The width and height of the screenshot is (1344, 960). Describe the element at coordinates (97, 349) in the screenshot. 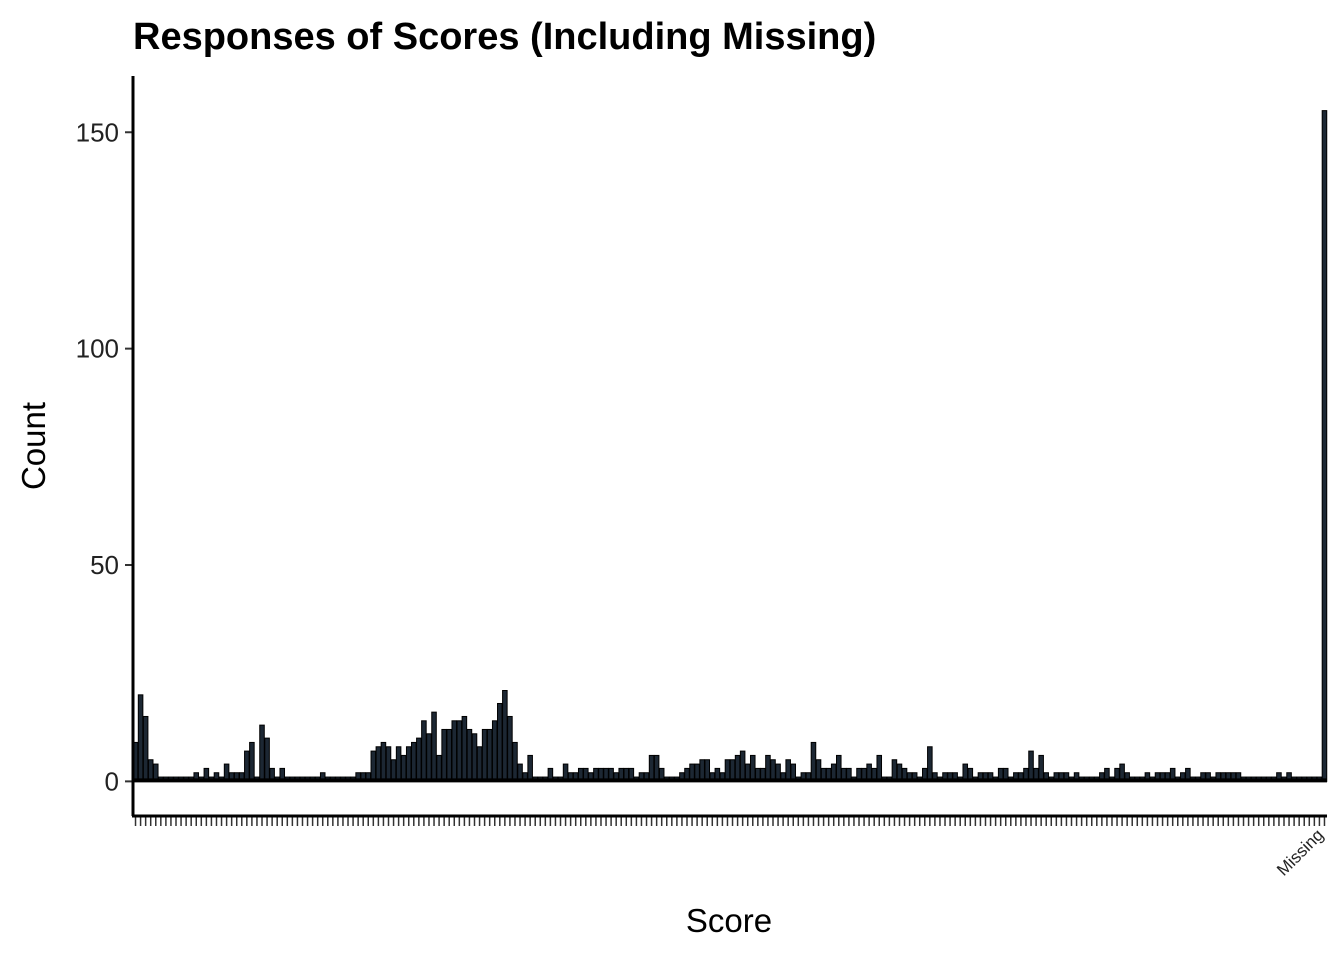

I see `y-tick-label: 100` at that location.